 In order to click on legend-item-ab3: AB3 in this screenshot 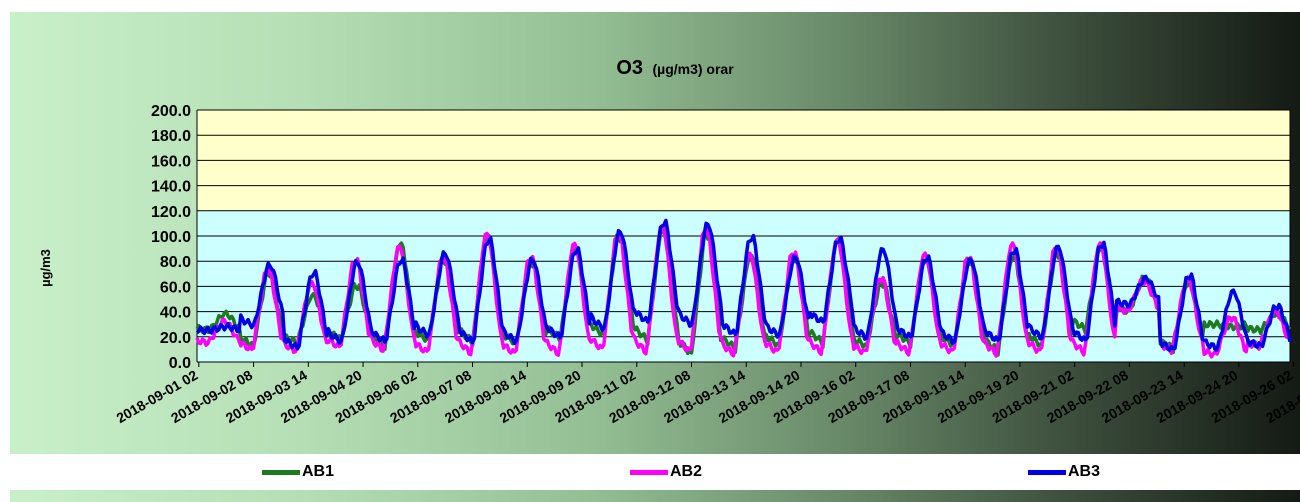, I will do `click(1064, 472)`.